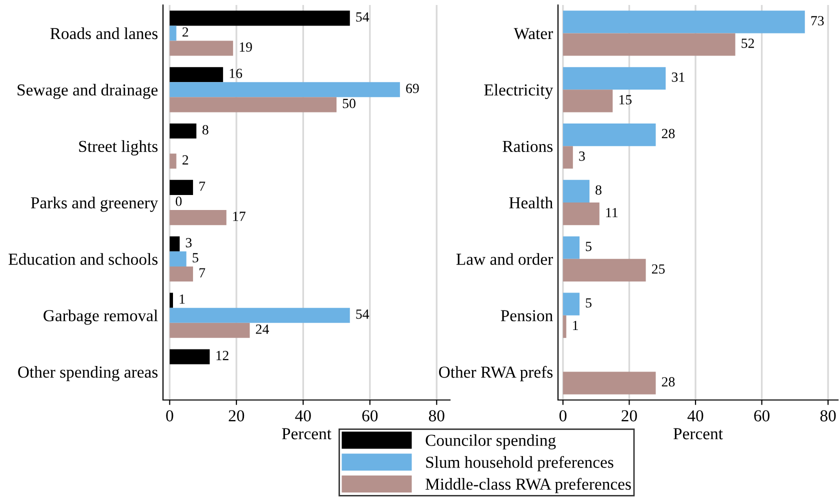  I want to click on y-tick-label: Other spending areas, so click(88, 374).